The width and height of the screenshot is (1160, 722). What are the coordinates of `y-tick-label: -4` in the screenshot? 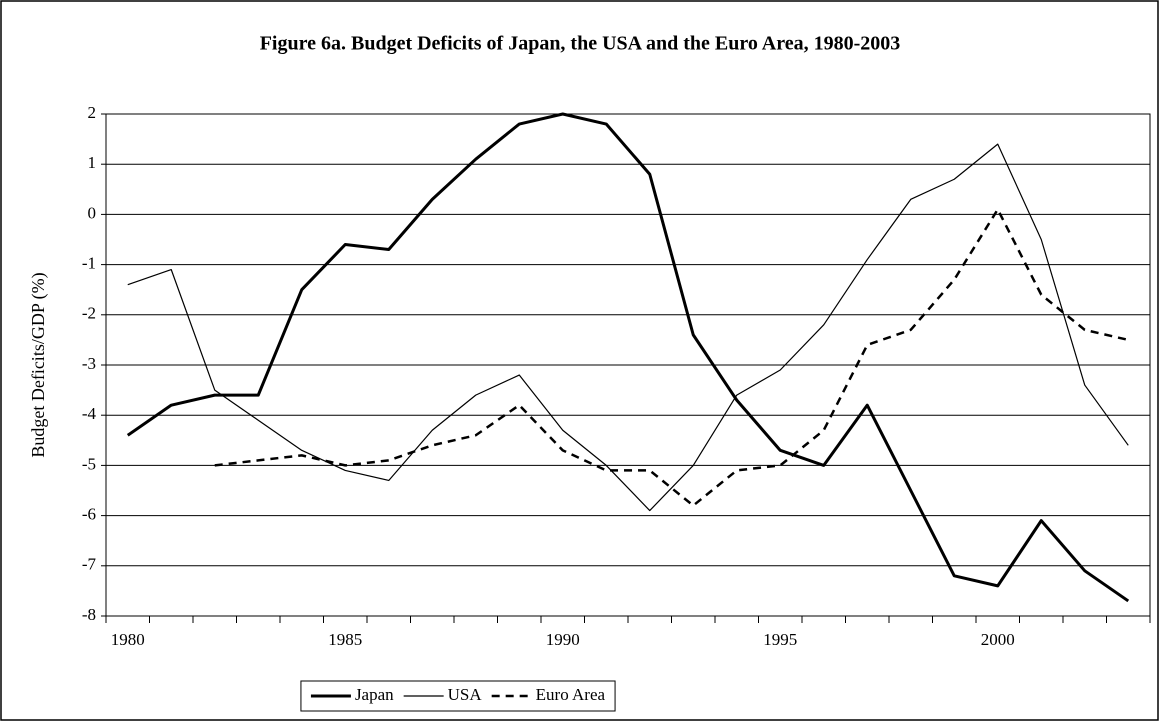 It's located at (89, 413).